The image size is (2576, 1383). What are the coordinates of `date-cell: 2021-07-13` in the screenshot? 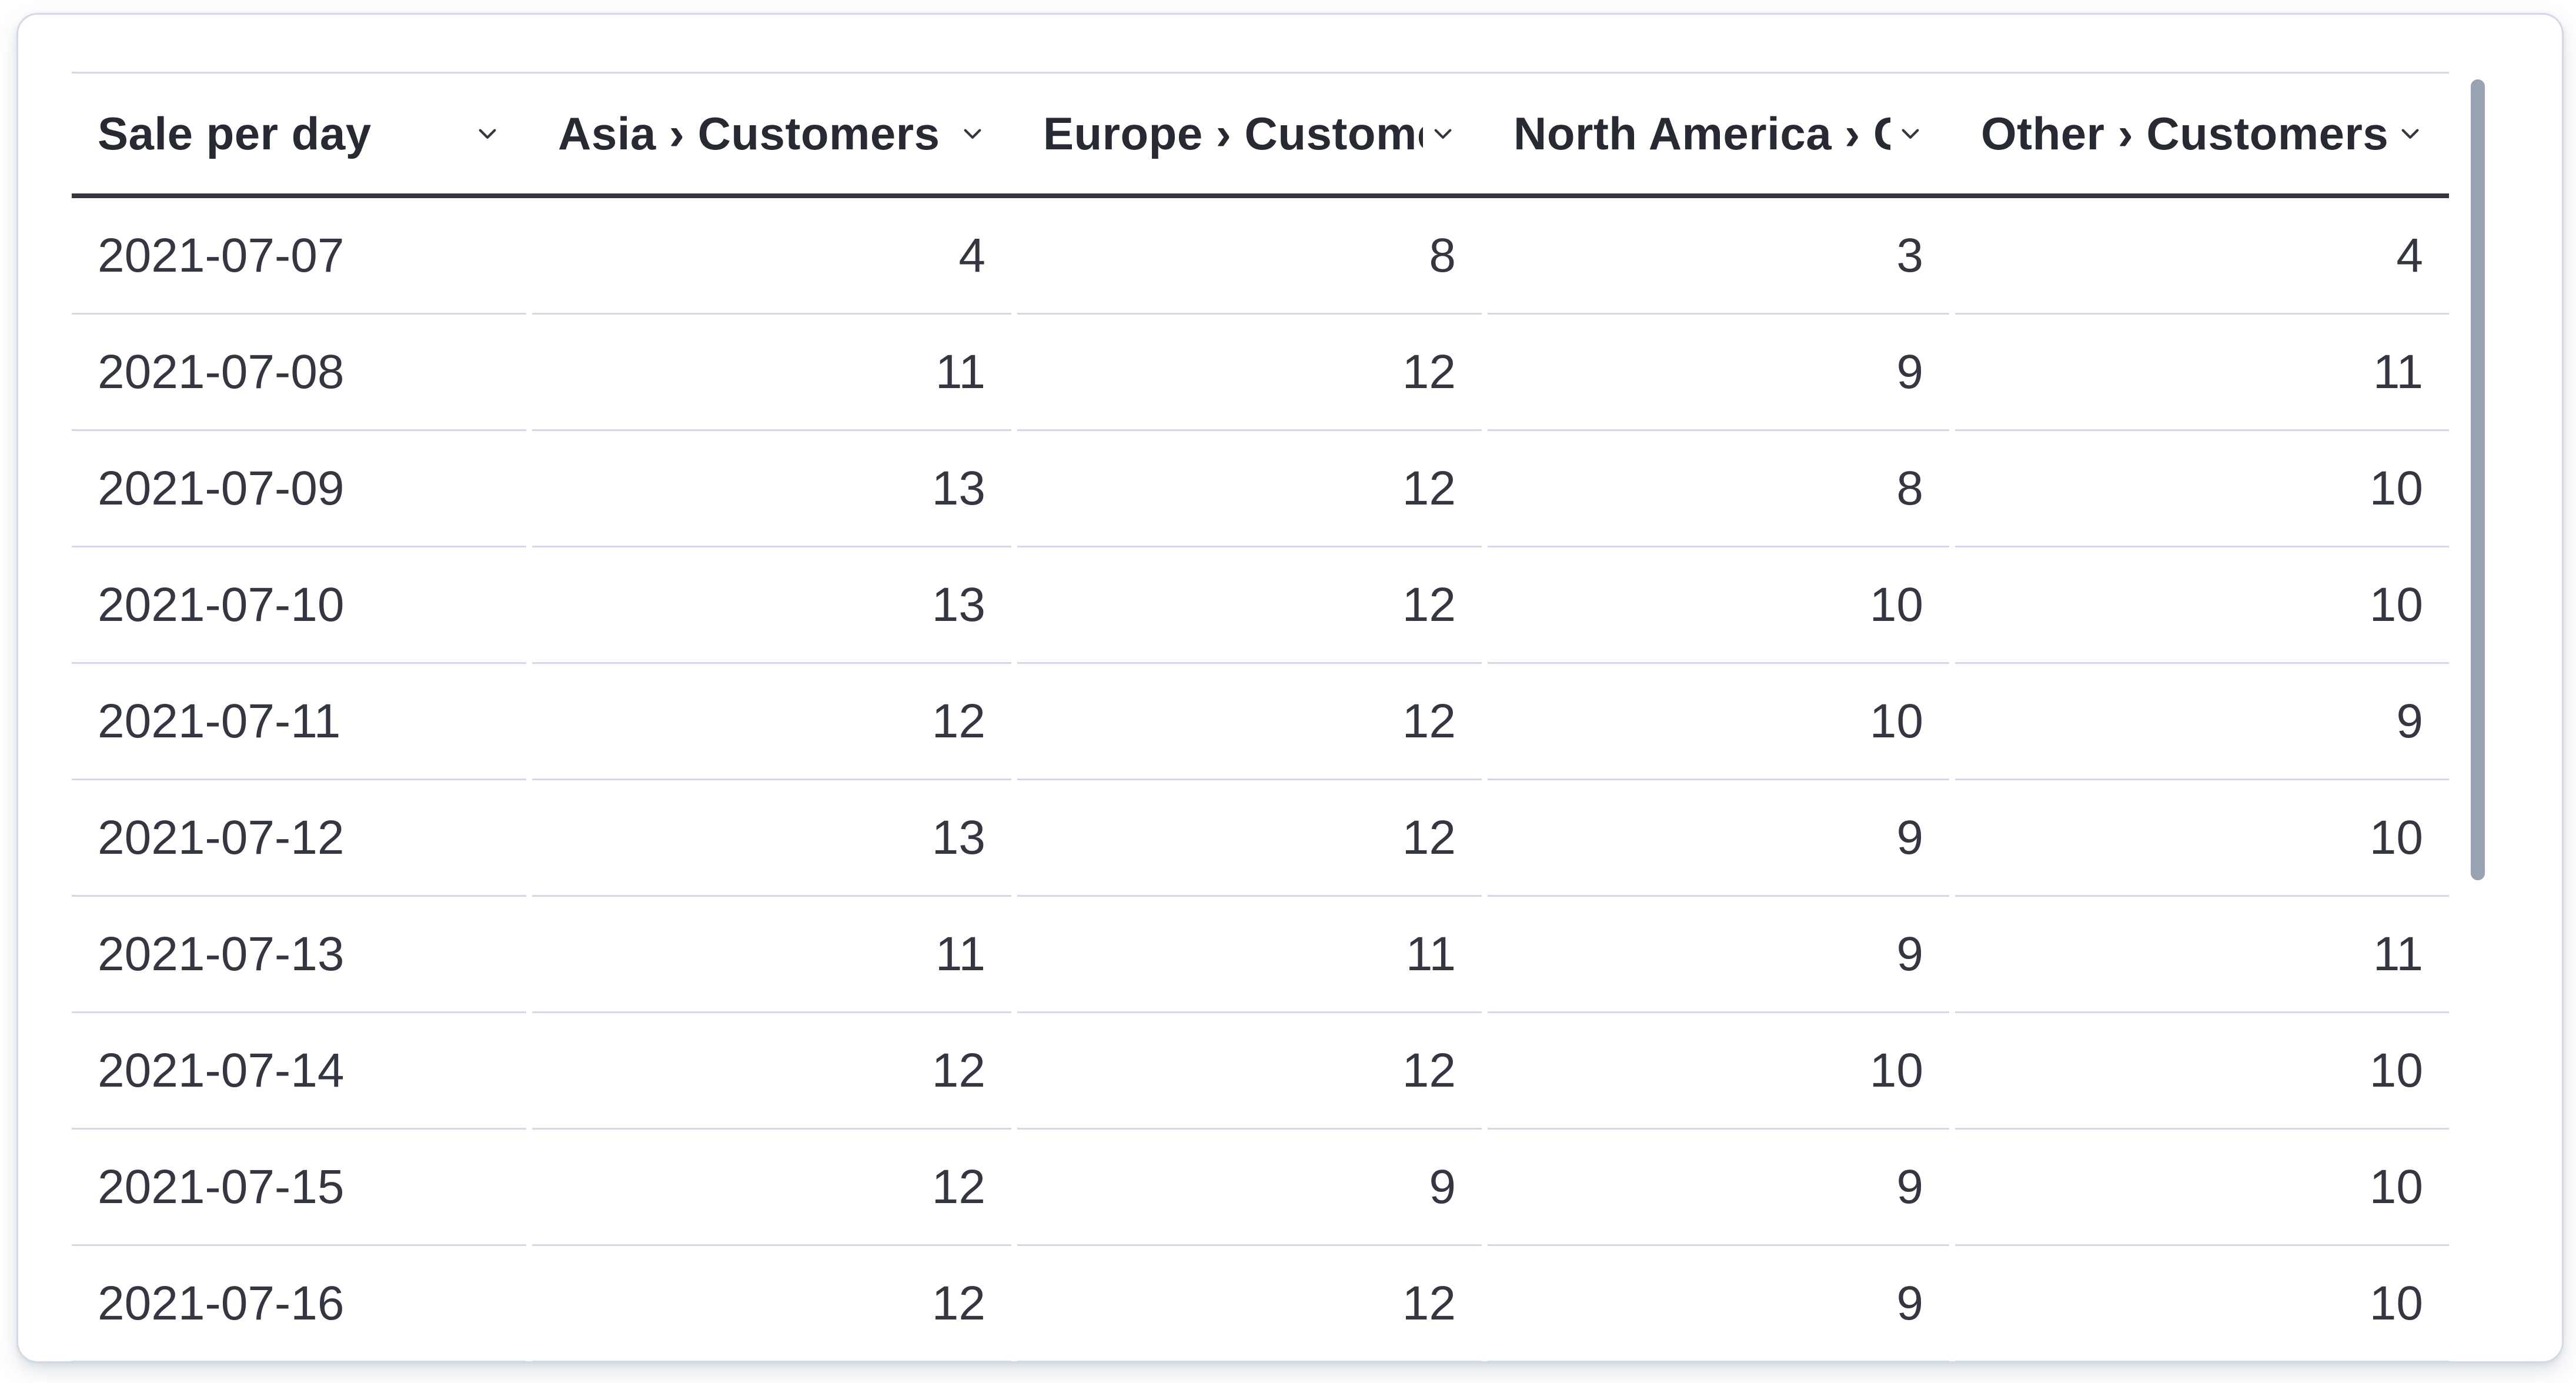 It's located at (299, 955).